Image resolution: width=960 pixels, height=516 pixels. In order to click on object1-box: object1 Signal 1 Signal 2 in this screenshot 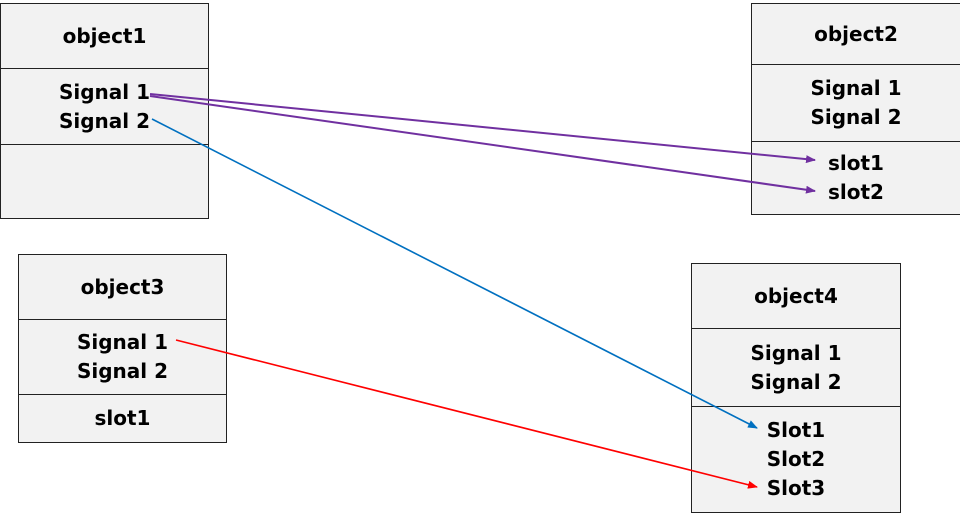, I will do `click(104, 111)`.